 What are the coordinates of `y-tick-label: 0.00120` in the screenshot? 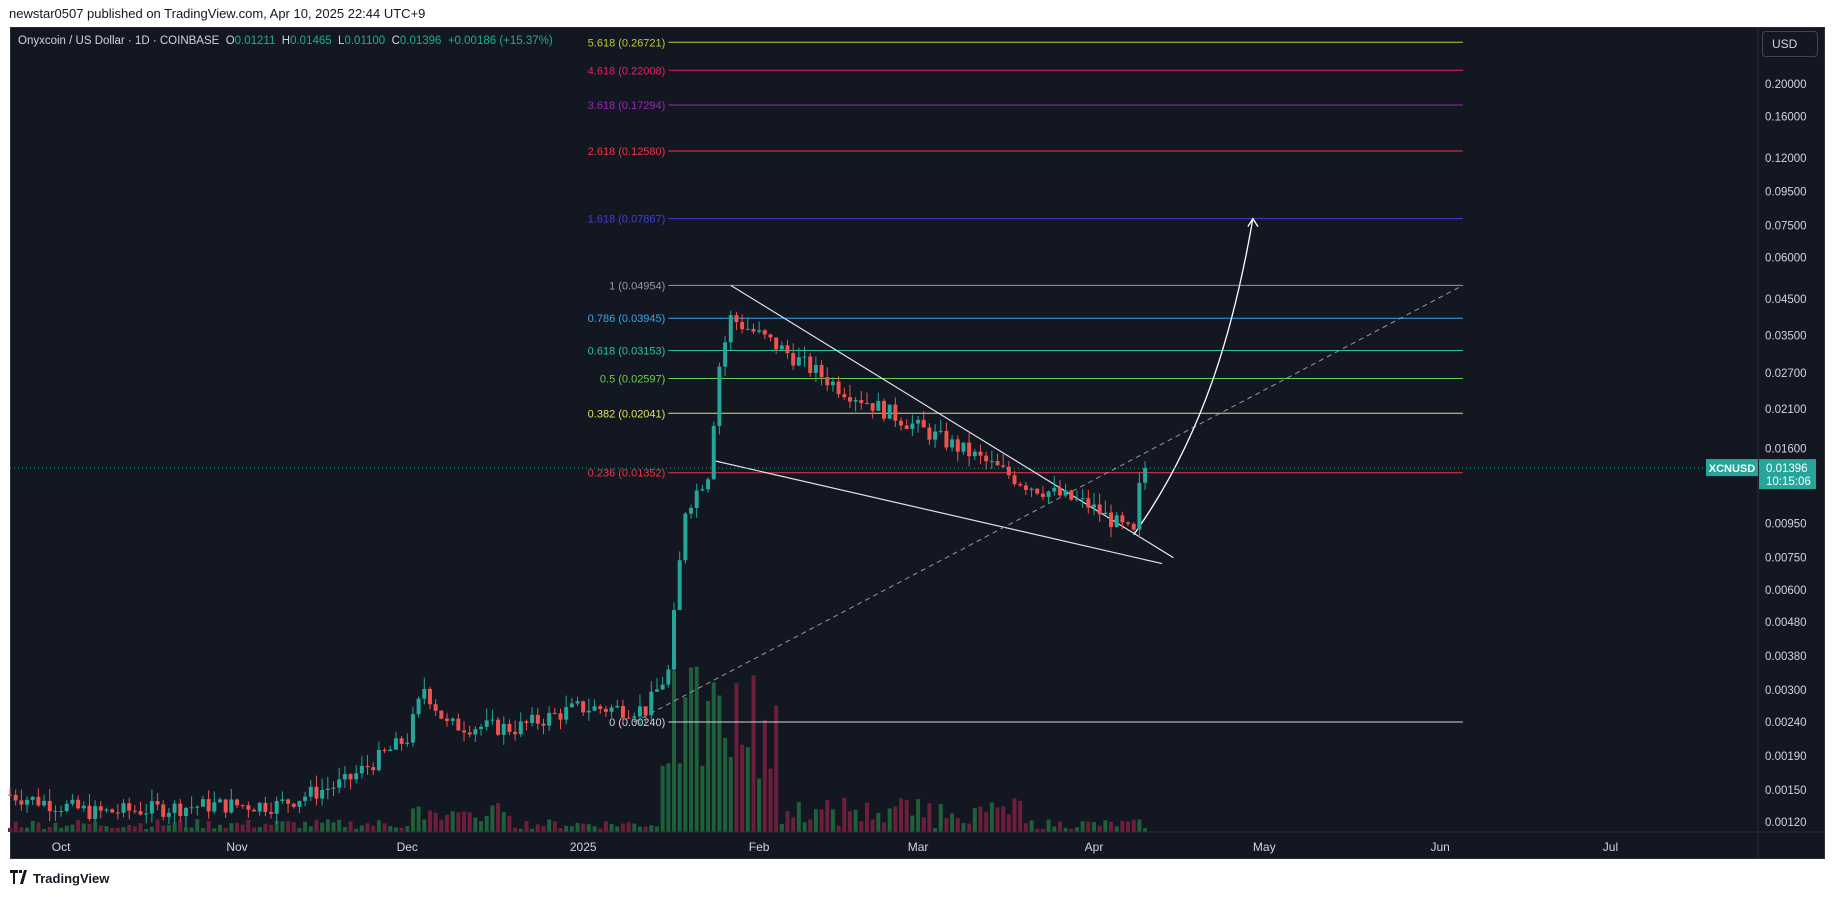 It's located at (1786, 823).